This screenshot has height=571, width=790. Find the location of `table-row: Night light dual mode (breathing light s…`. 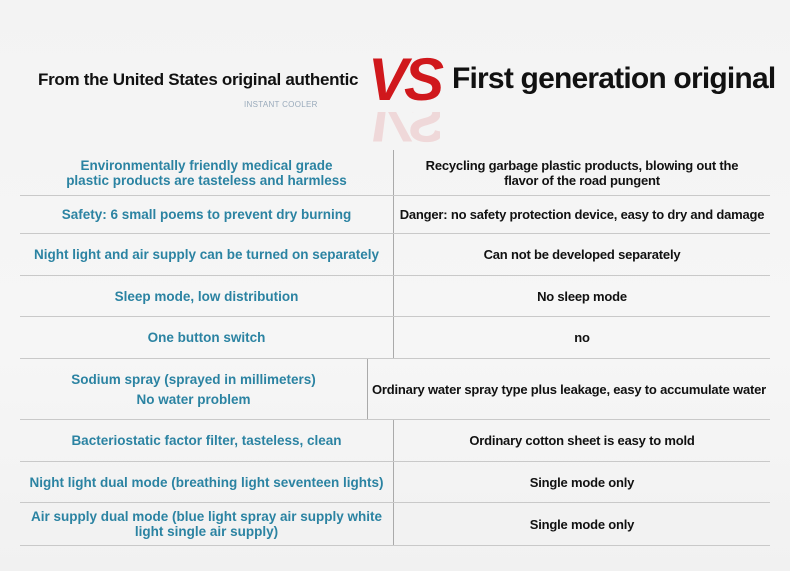

table-row: Night light dual mode (breathing light s… is located at coordinates (395, 482).